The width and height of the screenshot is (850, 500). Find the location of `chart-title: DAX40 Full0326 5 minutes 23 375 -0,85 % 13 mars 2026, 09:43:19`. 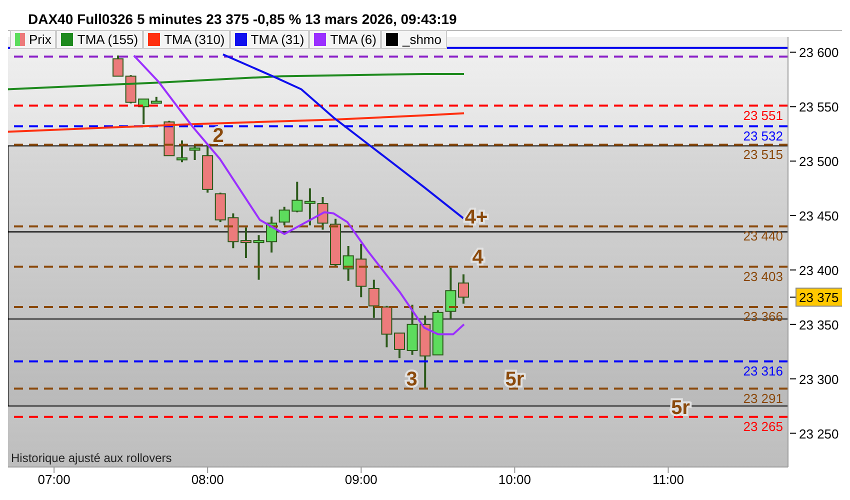

chart-title: DAX40 Full0326 5 minutes 23 375 -0,85 % 13 mars 2026, 09:43:19 is located at coordinates (425, 19).